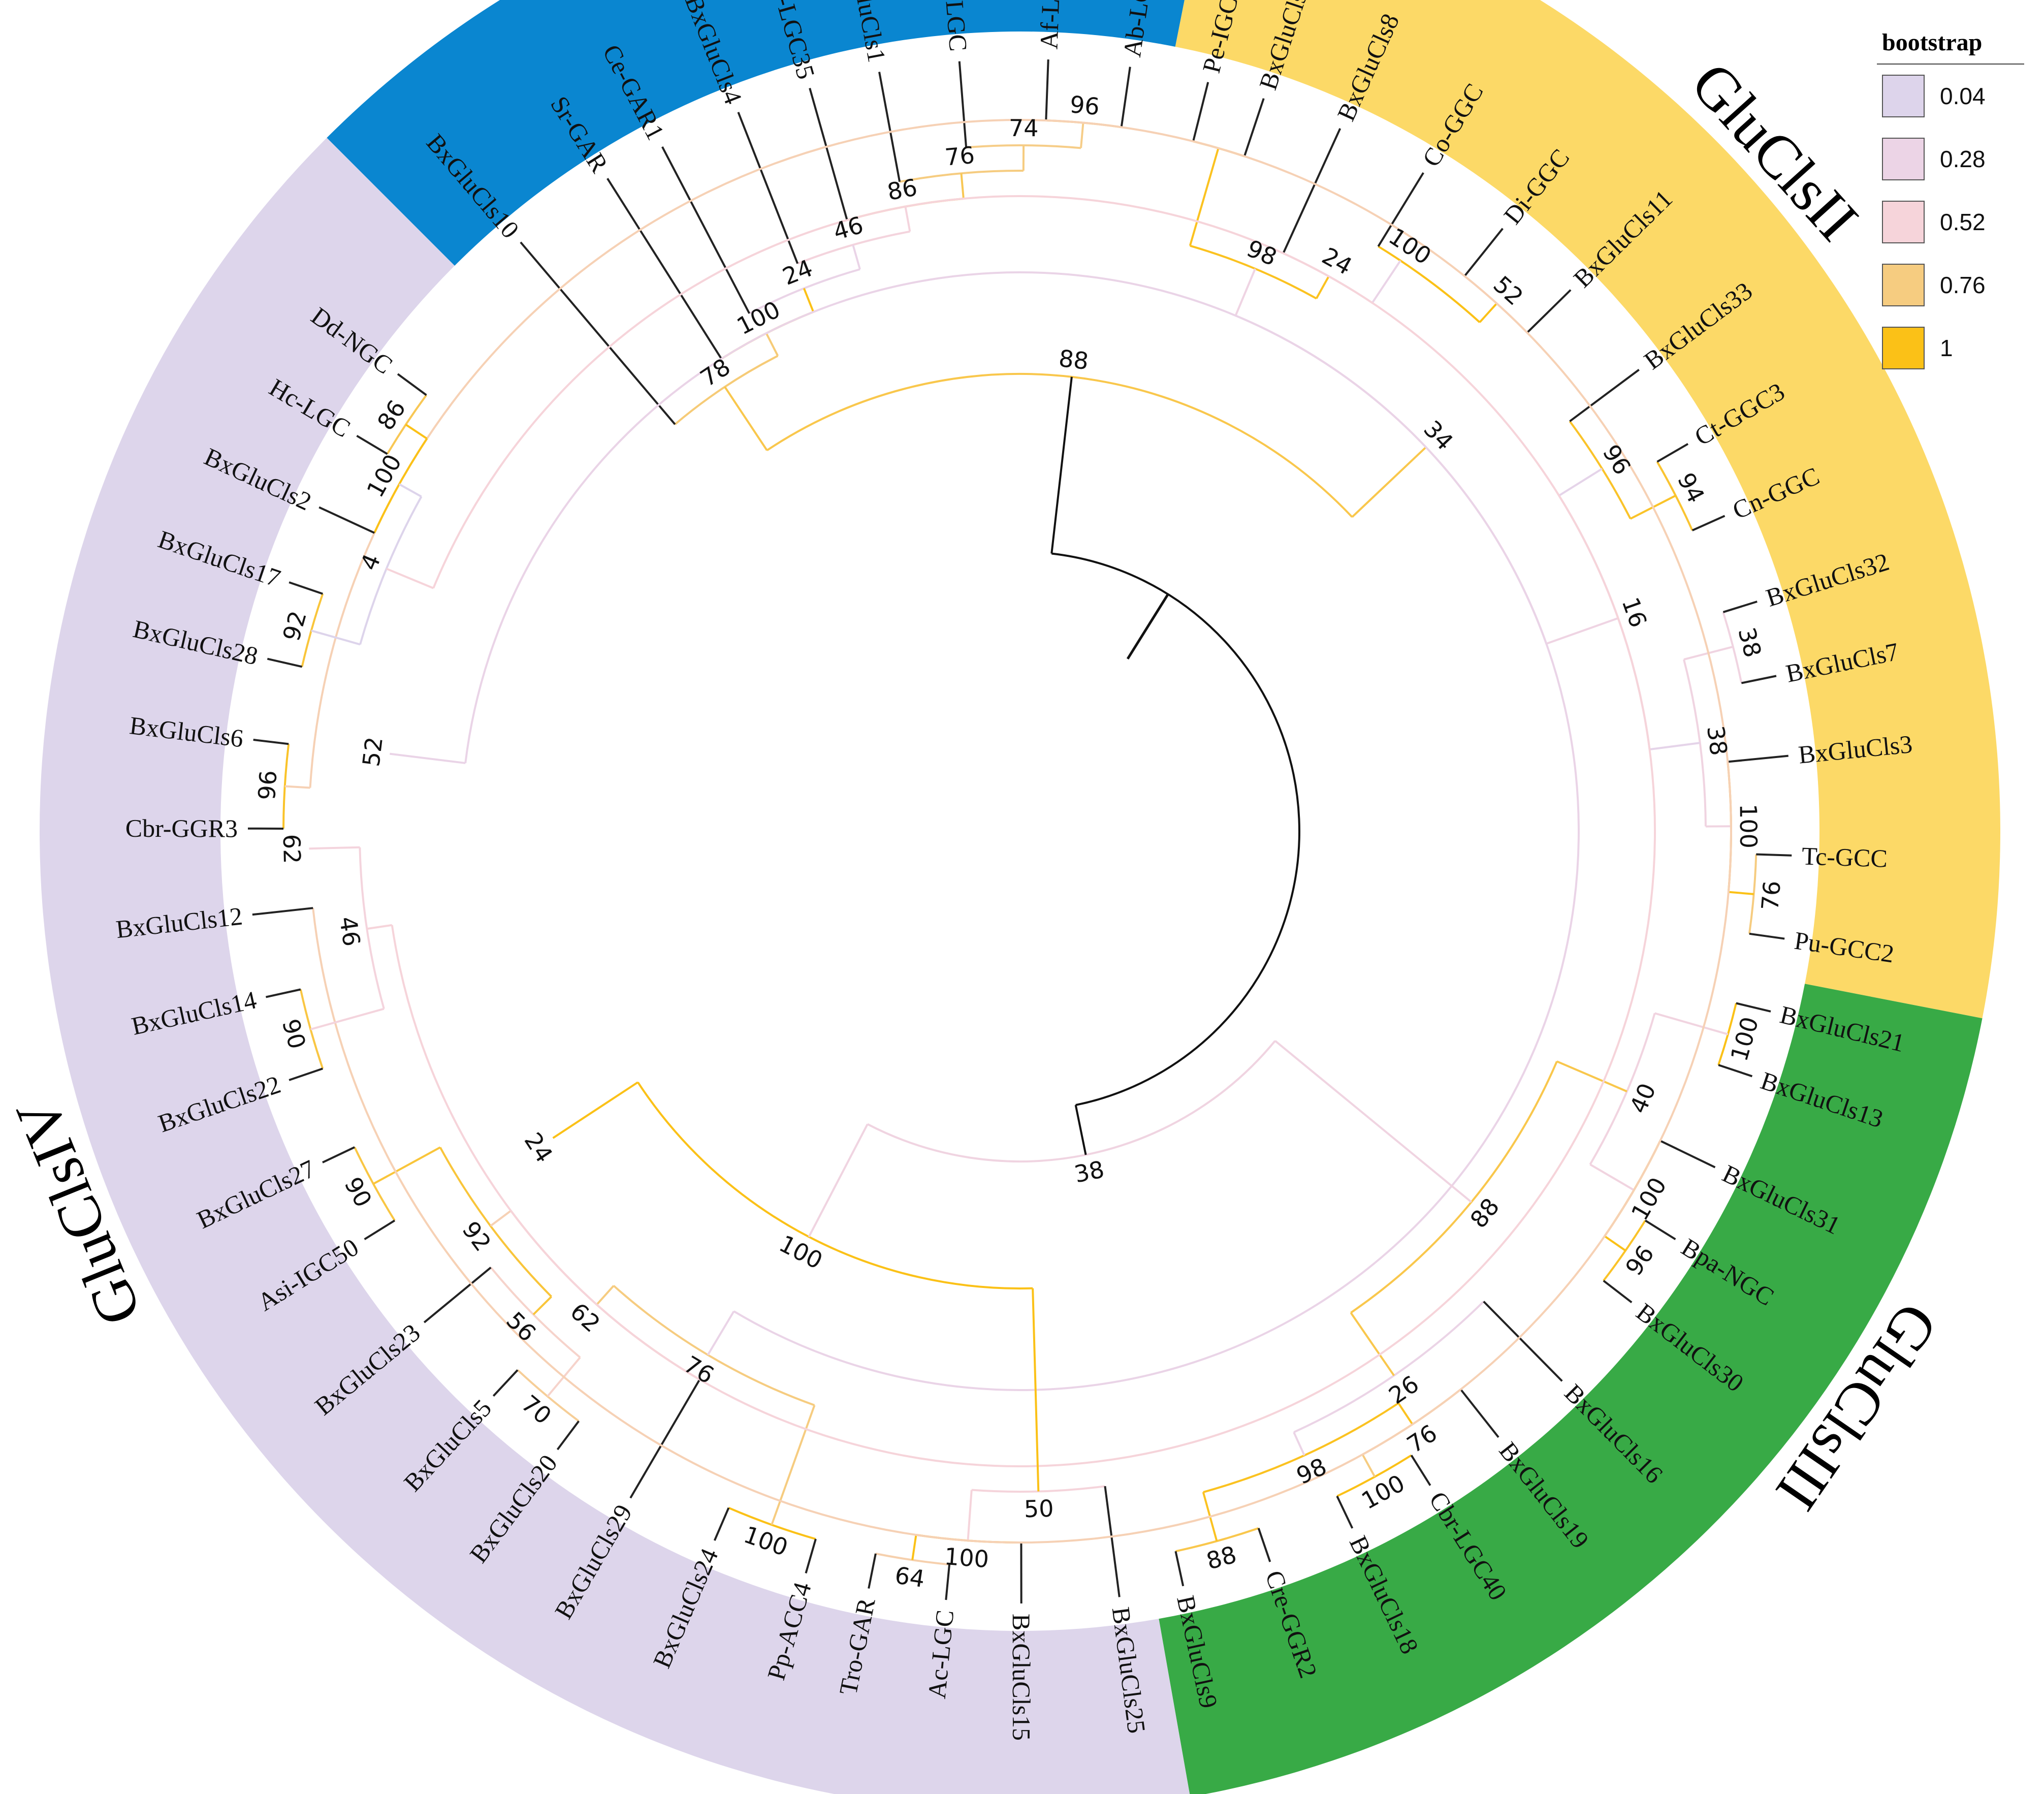 This screenshot has height=1794, width=2044. I want to click on bootstrap-value: 62, so click(585, 1318).